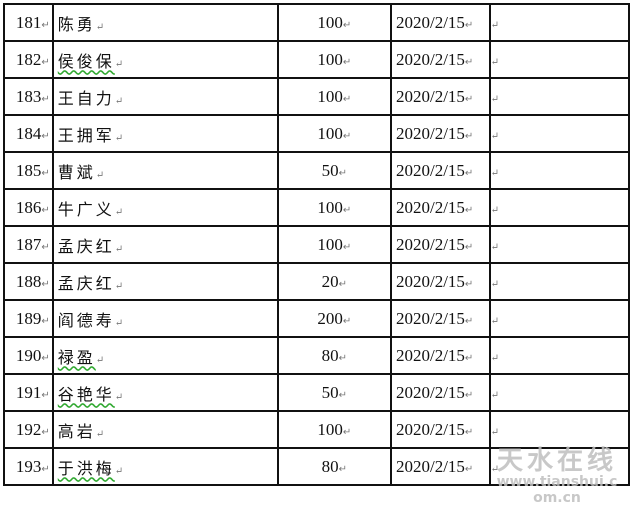 This screenshot has height=512, width=630. I want to click on donor-name: 牛广义↵, so click(165, 207).